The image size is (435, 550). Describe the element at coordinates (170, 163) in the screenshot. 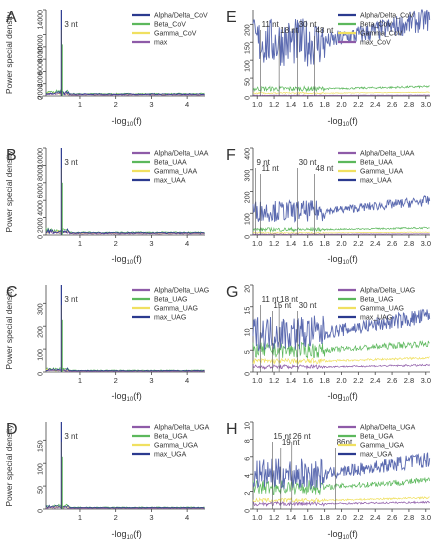

I see `legend-entry: Beta_UAA` at that location.